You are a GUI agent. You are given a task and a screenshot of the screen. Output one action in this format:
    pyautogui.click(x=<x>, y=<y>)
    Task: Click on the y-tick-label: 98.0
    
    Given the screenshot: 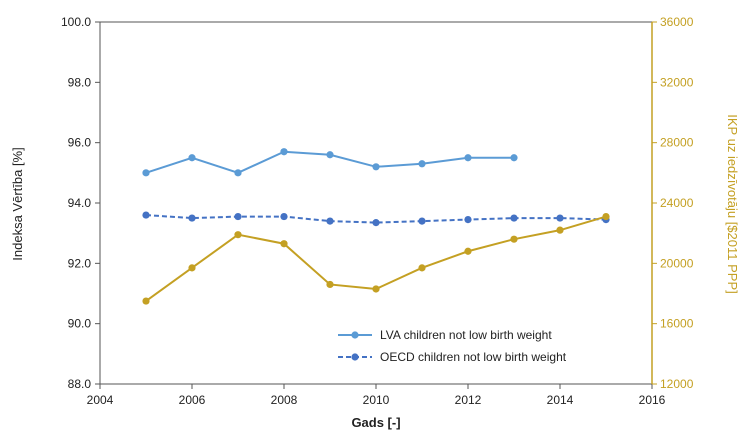 What is the action you would take?
    pyautogui.click(x=80, y=82)
    